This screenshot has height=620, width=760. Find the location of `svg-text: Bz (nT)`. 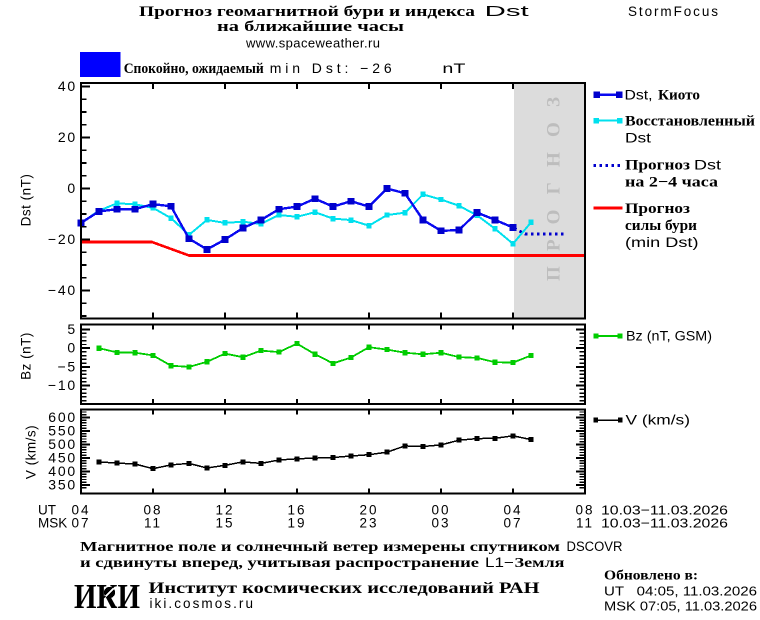

svg-text: Bz (nT) is located at coordinates (26, 356).